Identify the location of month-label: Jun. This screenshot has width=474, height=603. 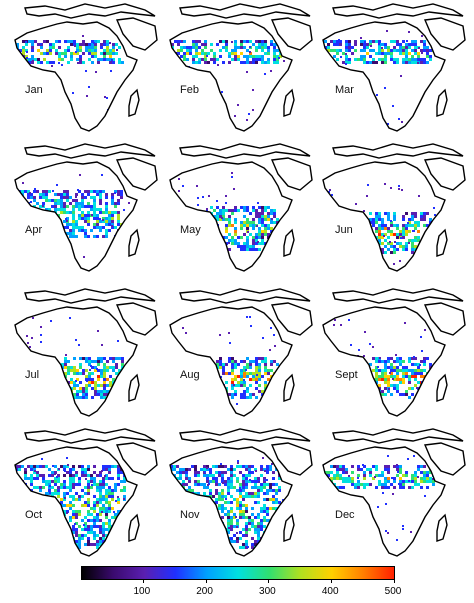
(344, 230).